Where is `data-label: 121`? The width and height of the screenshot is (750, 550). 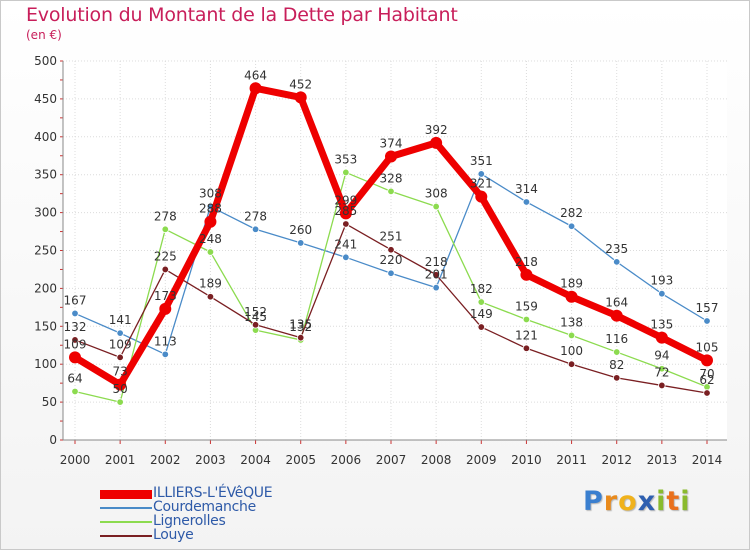
data-label: 121 is located at coordinates (526, 335).